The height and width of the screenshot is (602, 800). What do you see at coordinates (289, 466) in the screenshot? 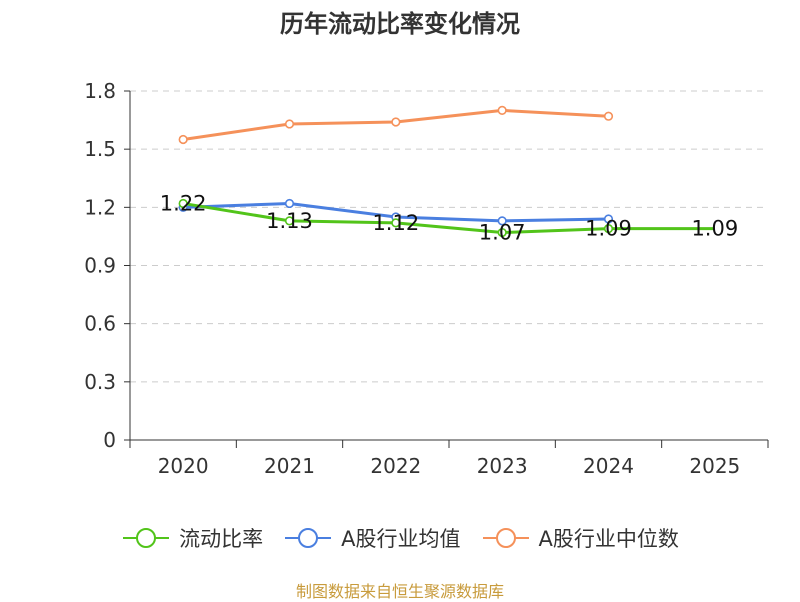
I see `x-tick-label: 2021` at bounding box center [289, 466].